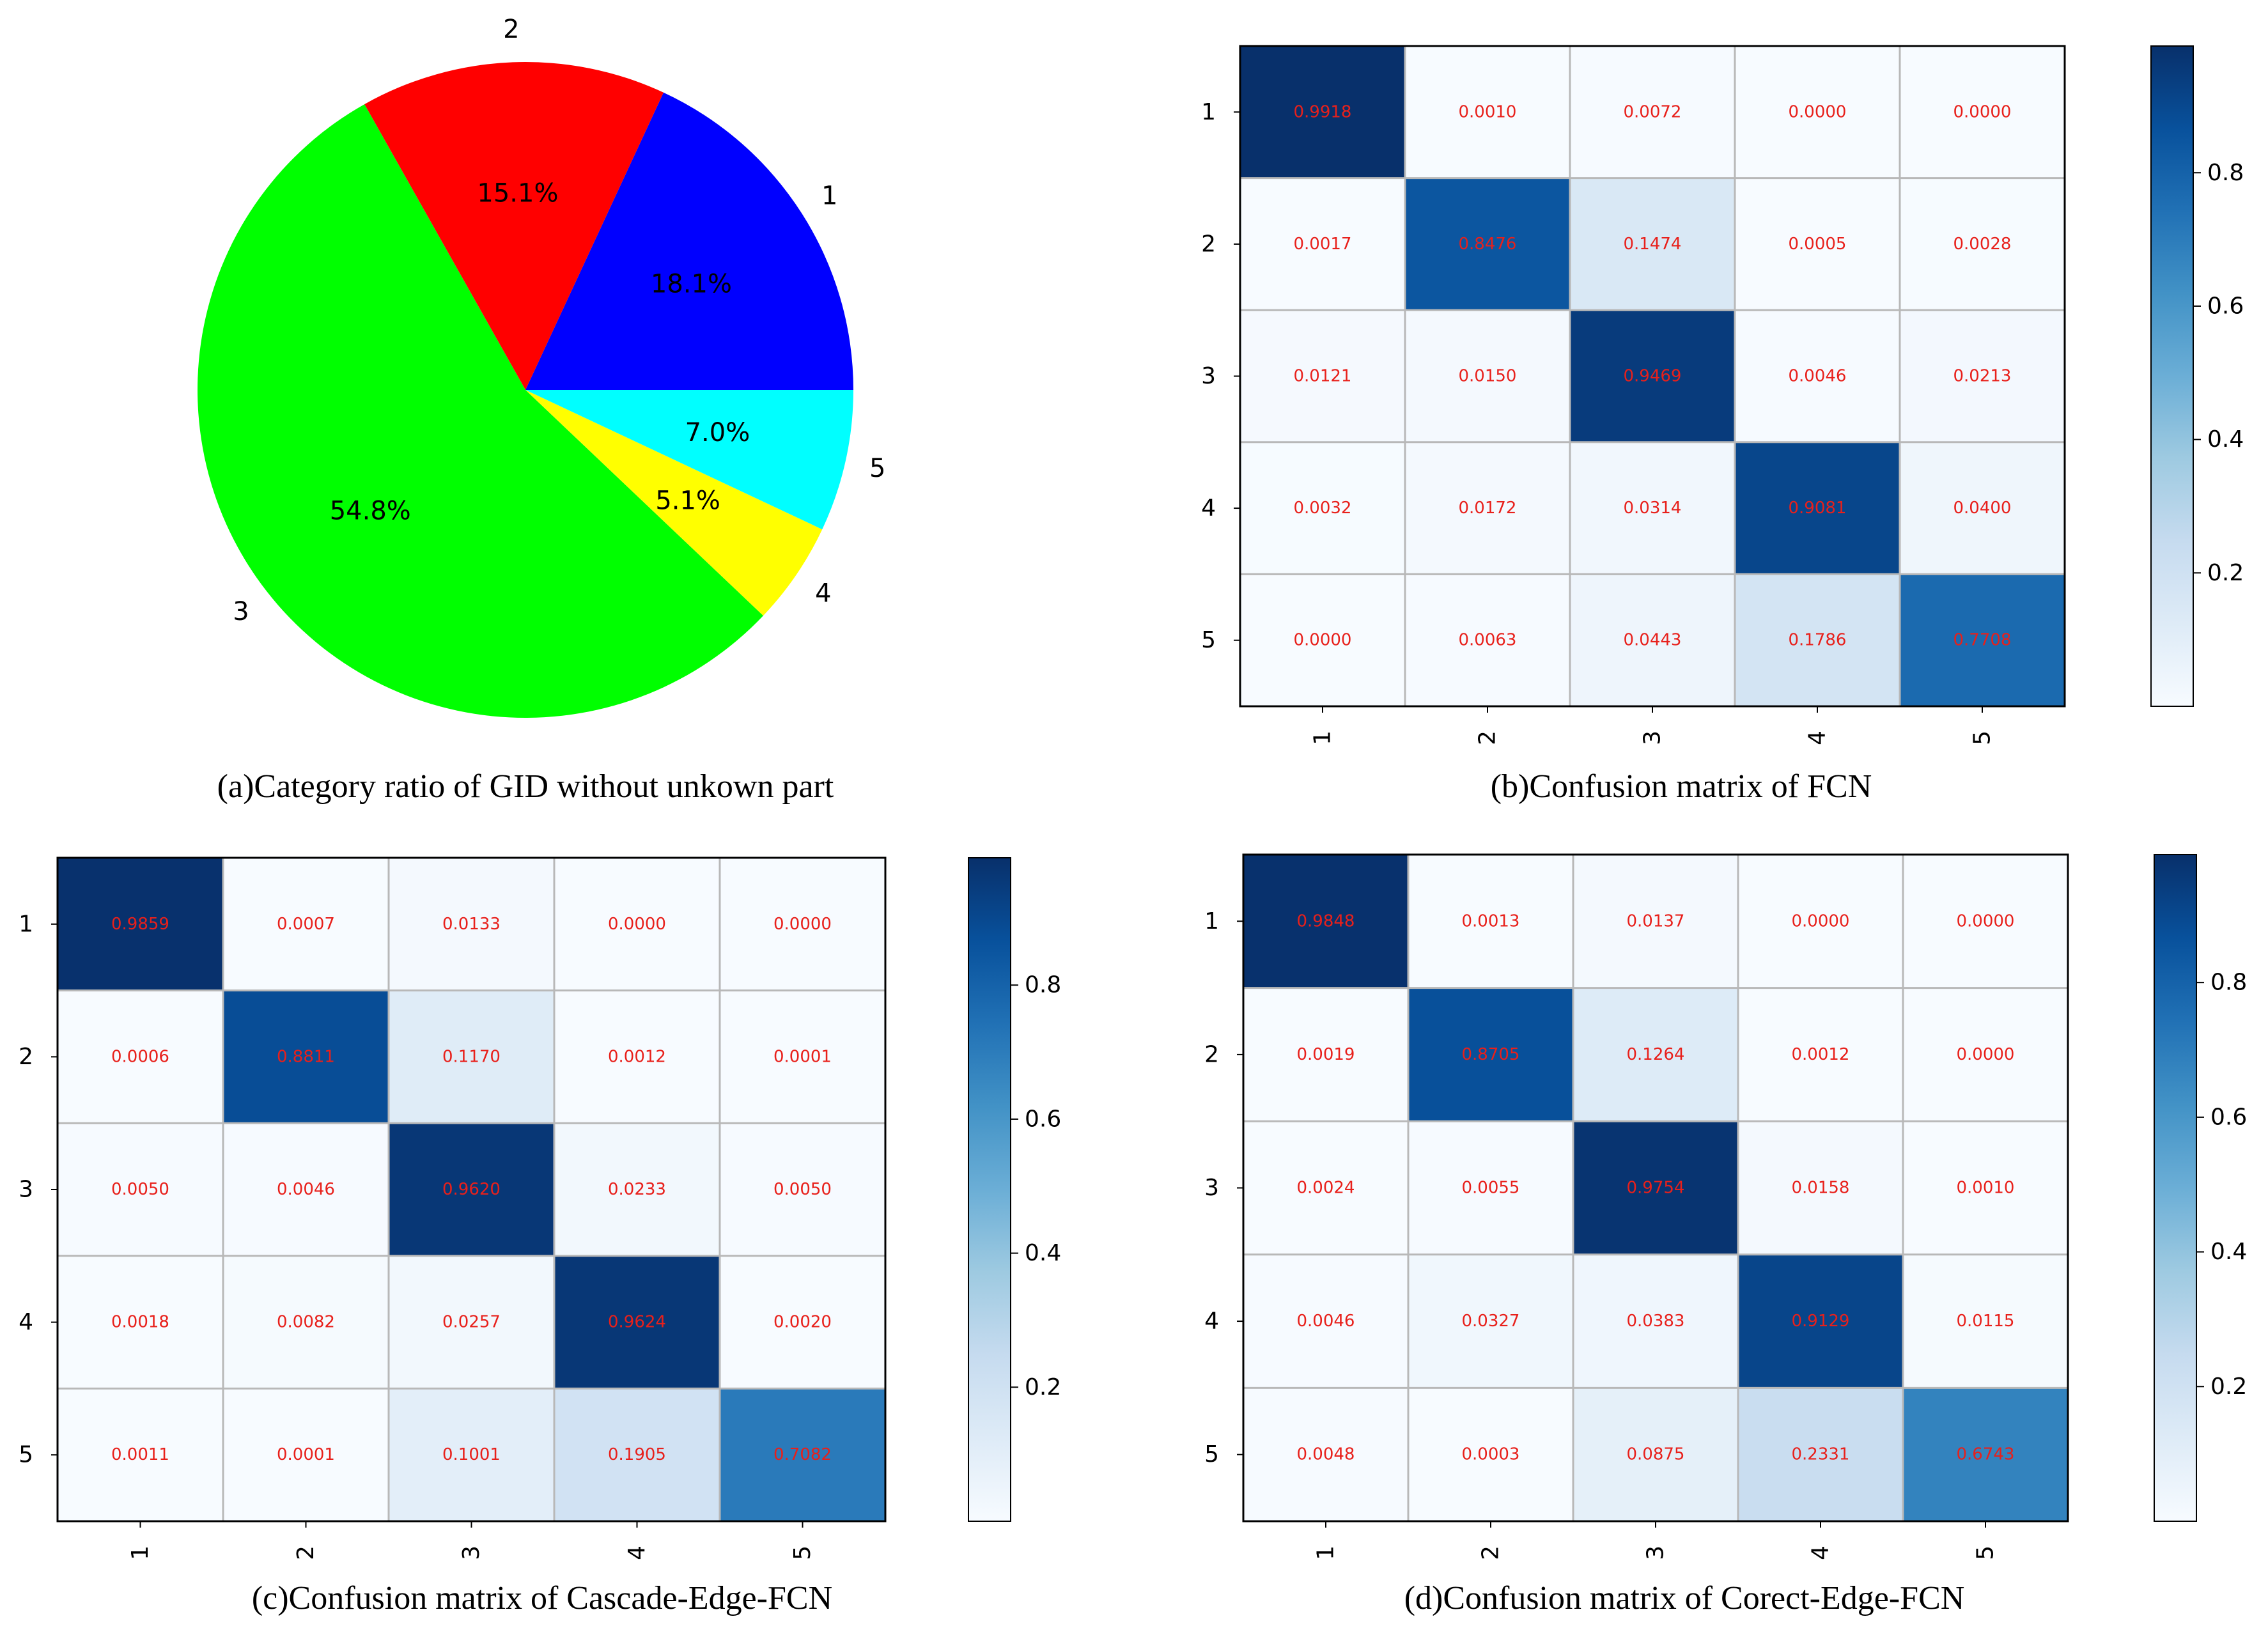 The width and height of the screenshot is (2268, 1635). I want to click on colorbar-gradient, so click(989, 1189).